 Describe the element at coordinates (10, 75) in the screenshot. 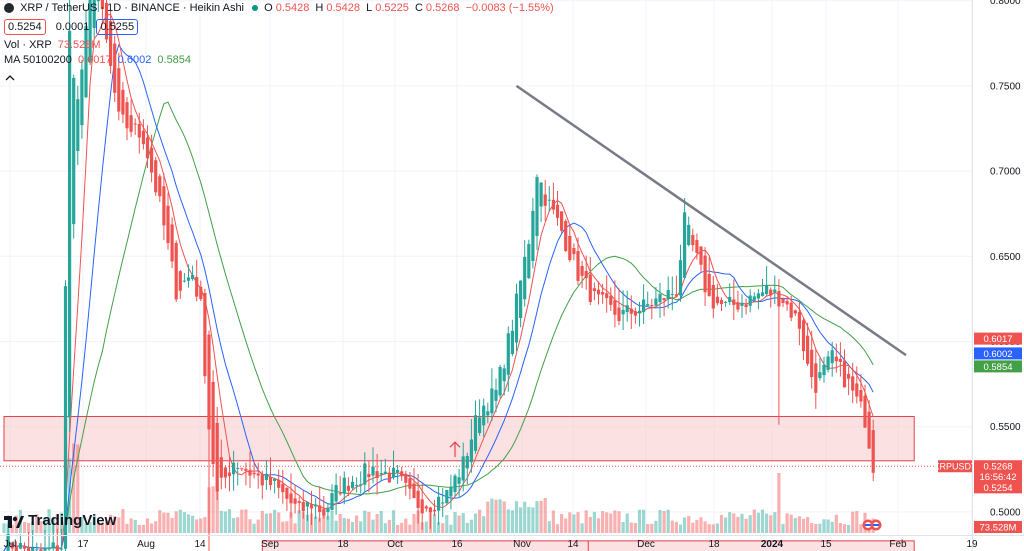

I see `collapse-legend-icon` at that location.